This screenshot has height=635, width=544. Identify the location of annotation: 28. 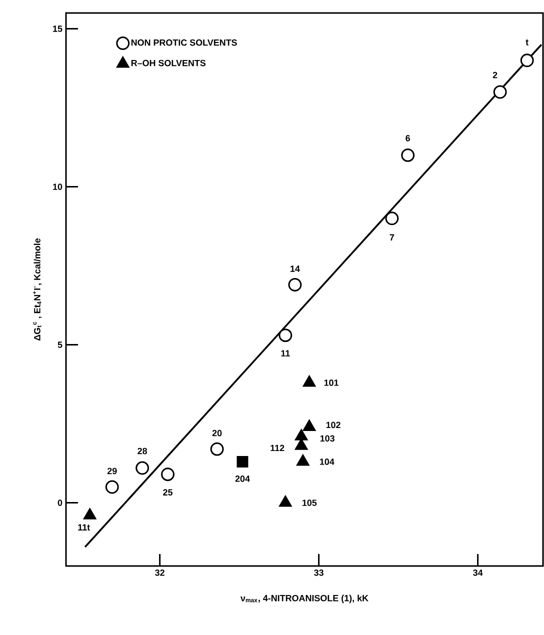
(143, 451).